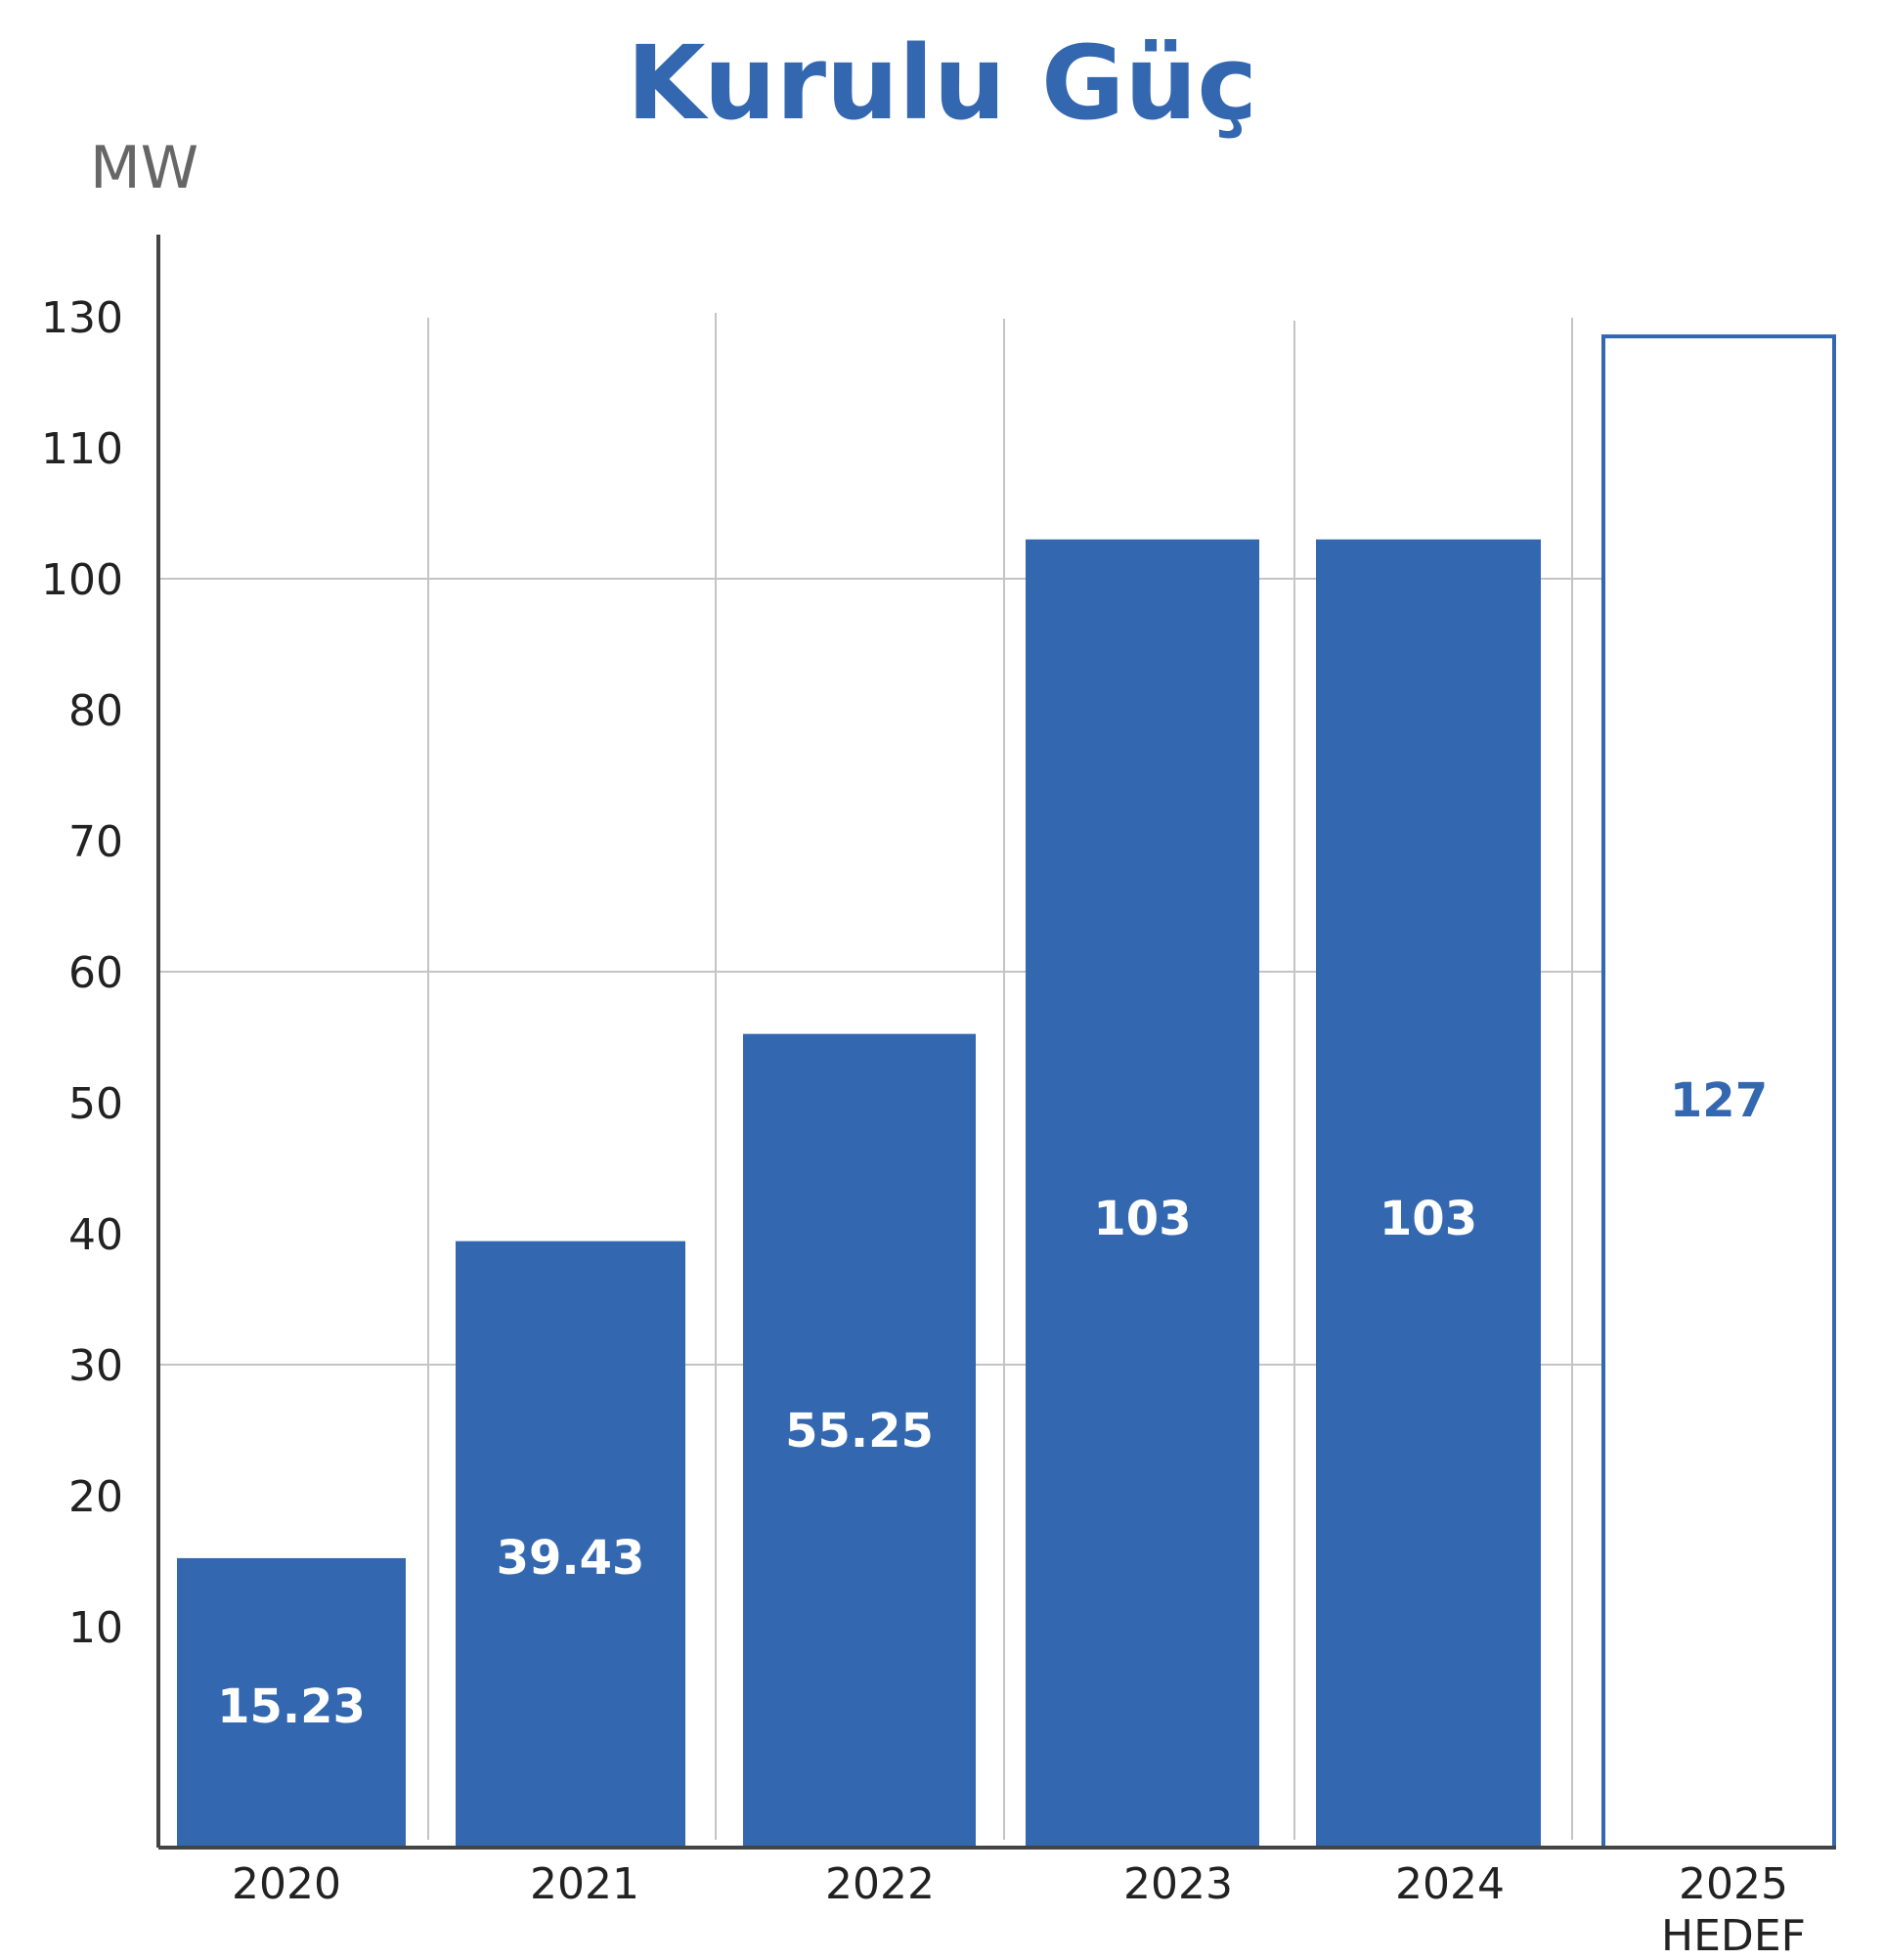 The width and height of the screenshot is (1884, 1960). I want to click on y-axis-unit-label: MW, so click(144, 168).